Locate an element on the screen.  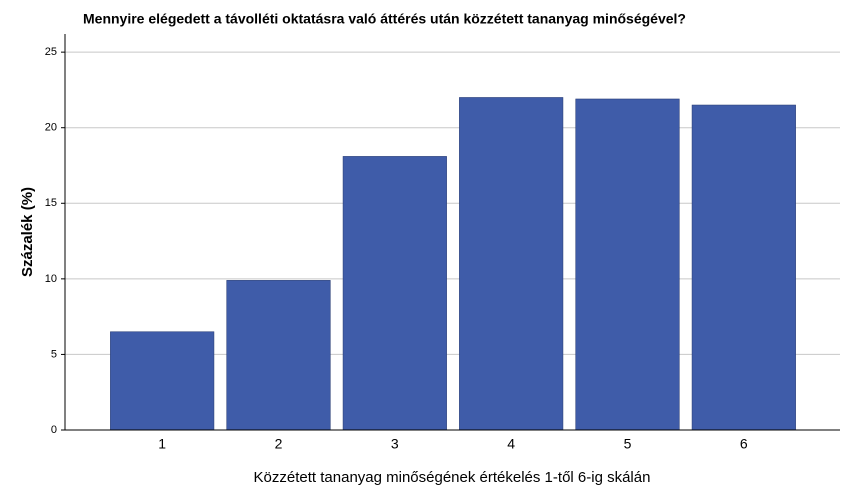
x-tick-label: 3 is located at coordinates (395, 444).